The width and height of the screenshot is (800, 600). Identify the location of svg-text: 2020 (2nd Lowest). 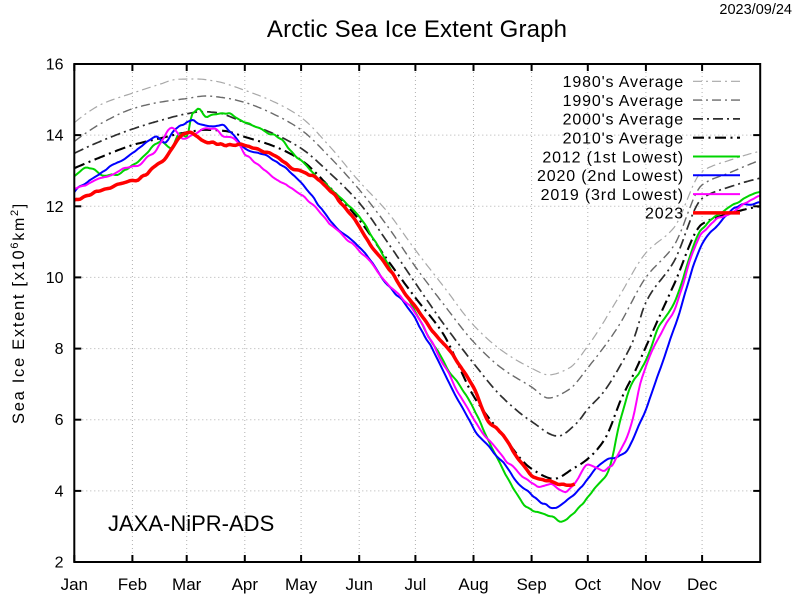
(610, 176).